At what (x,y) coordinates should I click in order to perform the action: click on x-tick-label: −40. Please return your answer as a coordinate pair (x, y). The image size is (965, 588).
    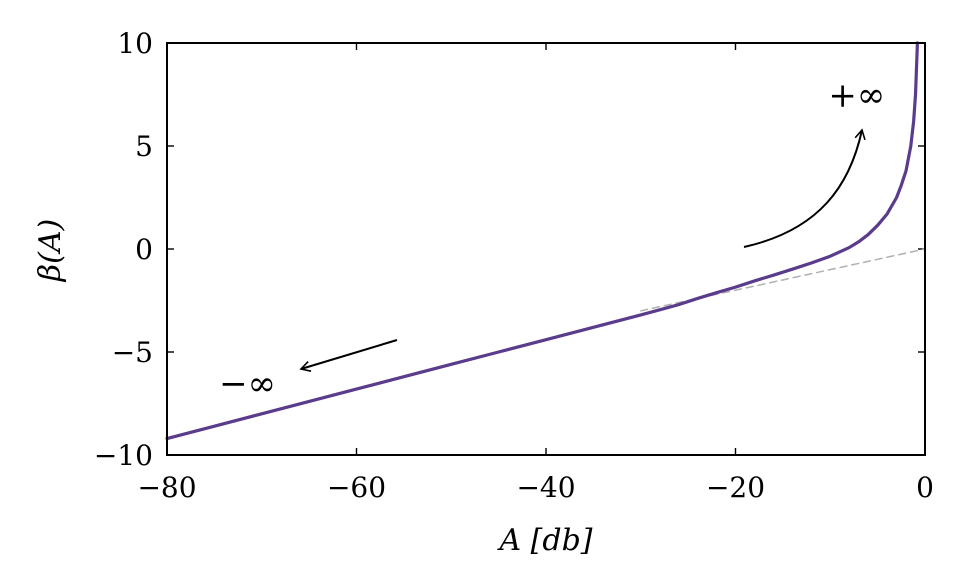
    Looking at the image, I should click on (545, 487).